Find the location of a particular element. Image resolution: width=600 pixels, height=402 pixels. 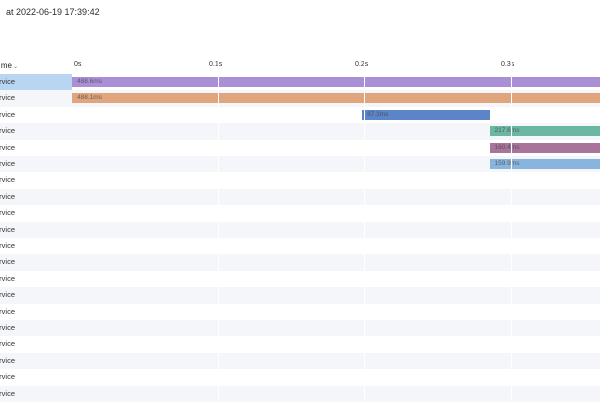

span-row: rvice 159.9ms is located at coordinates (300, 164).